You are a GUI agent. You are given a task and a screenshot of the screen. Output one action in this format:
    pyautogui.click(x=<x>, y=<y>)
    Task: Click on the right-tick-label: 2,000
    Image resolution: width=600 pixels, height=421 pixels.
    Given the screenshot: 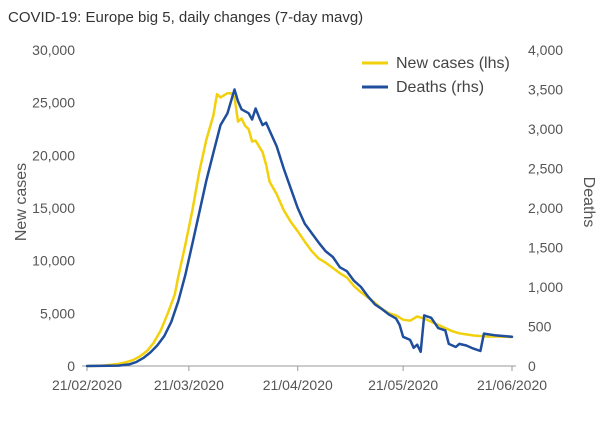 What is the action you would take?
    pyautogui.click(x=545, y=208)
    